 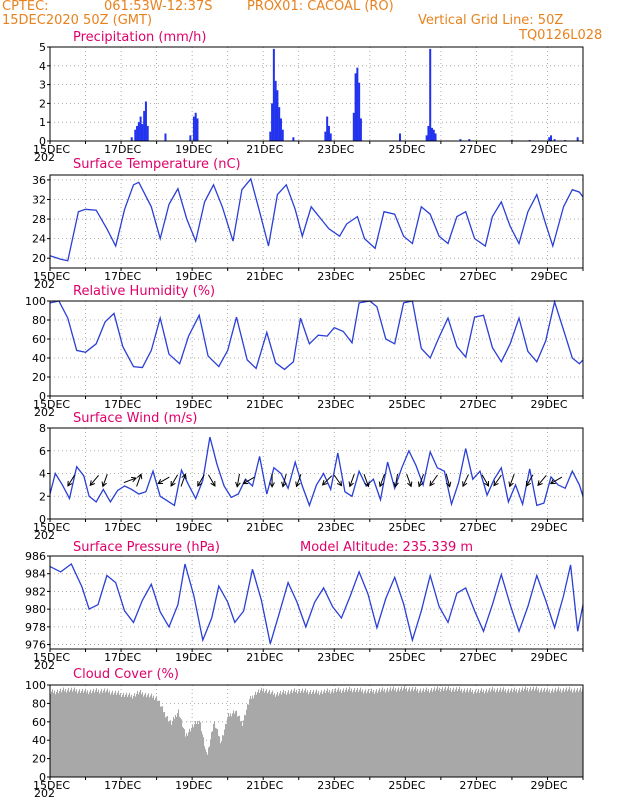 What do you see at coordinates (561, 35) in the screenshot?
I see `header-model: TQ0126L028` at bounding box center [561, 35].